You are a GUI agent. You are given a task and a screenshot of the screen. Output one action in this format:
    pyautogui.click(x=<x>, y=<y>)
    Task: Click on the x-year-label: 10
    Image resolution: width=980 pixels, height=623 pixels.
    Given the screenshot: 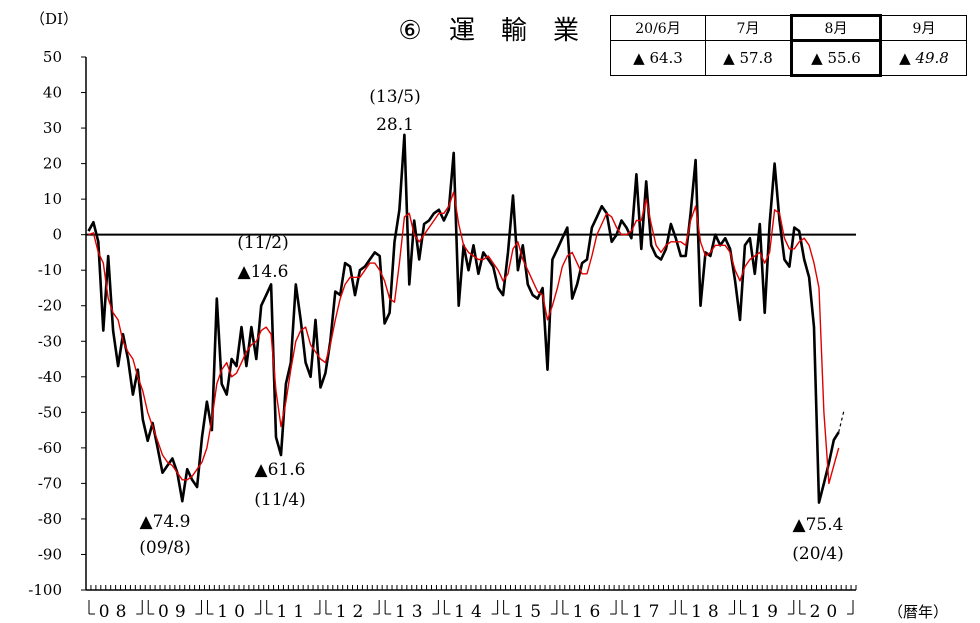 What is the action you would take?
    pyautogui.click(x=234, y=612)
    